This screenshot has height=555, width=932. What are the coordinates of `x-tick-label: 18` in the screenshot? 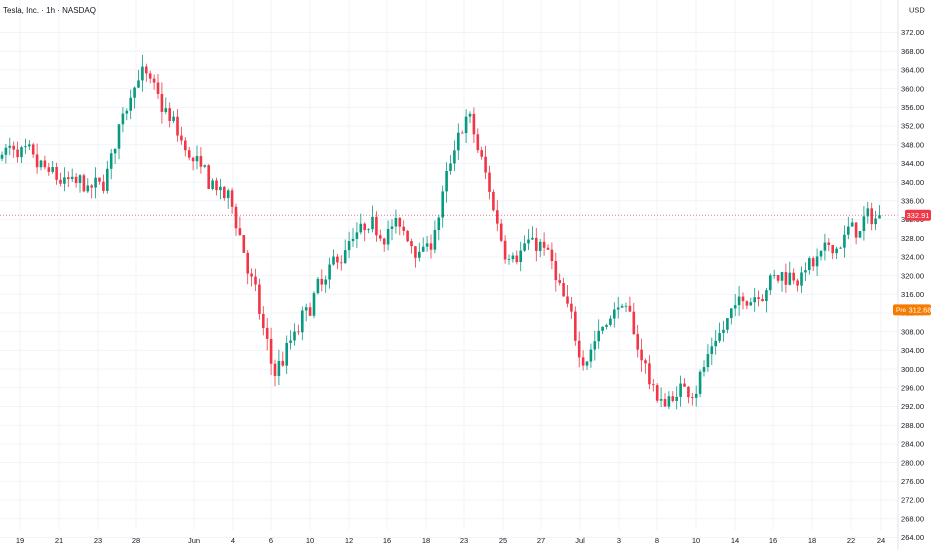 It's located at (812, 540).